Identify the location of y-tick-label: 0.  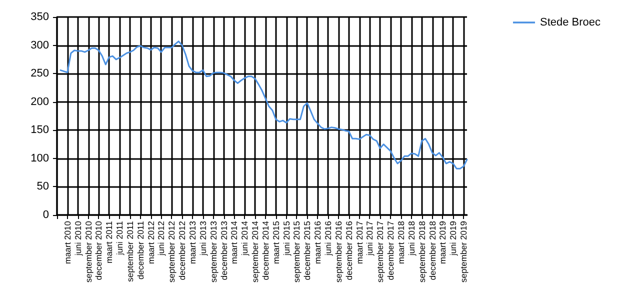
(45, 215).